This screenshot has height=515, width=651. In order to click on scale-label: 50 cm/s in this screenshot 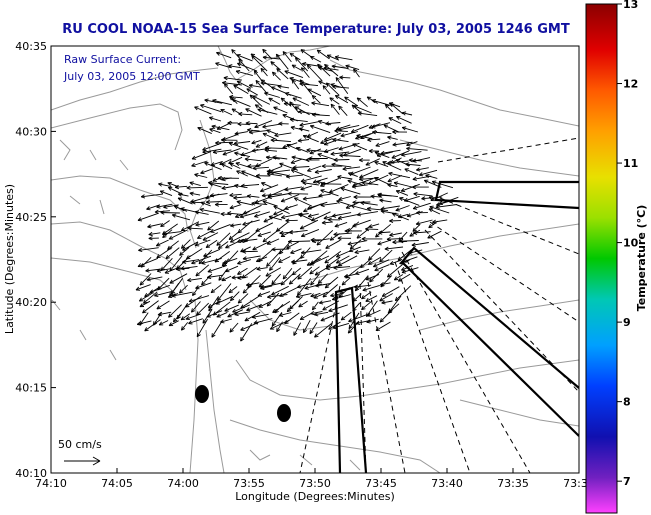, I will do `click(80, 444)`.